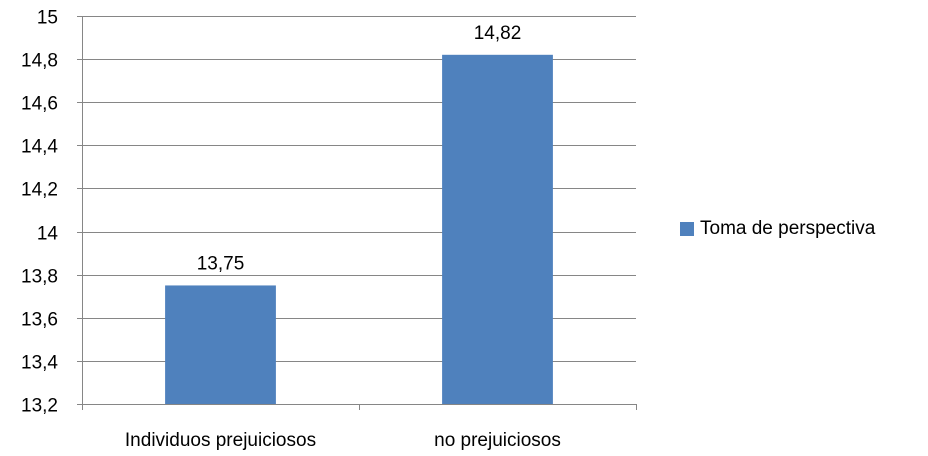 This screenshot has width=928, height=456. Describe the element at coordinates (39, 363) in the screenshot. I see `y-tick-label: 13,4` at that location.